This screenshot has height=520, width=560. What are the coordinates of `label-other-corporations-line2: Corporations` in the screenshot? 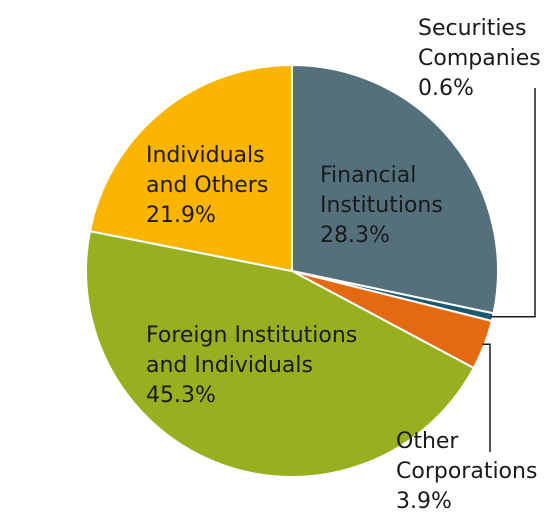 It's located at (467, 471).